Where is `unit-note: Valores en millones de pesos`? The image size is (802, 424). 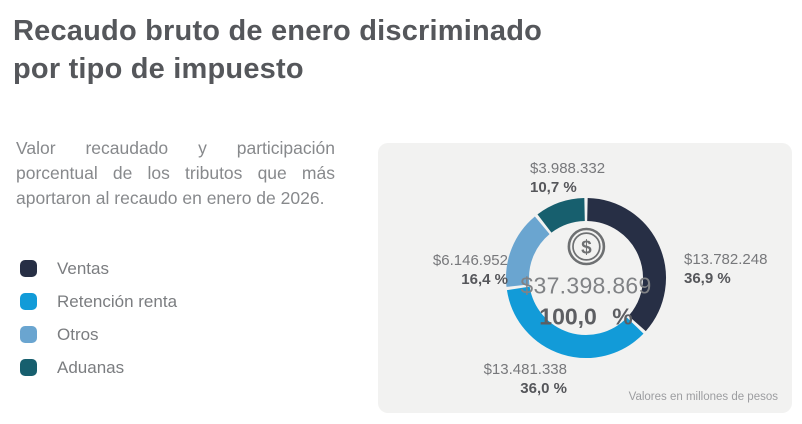
unit-note: Valores en millones de pesos is located at coordinates (703, 397).